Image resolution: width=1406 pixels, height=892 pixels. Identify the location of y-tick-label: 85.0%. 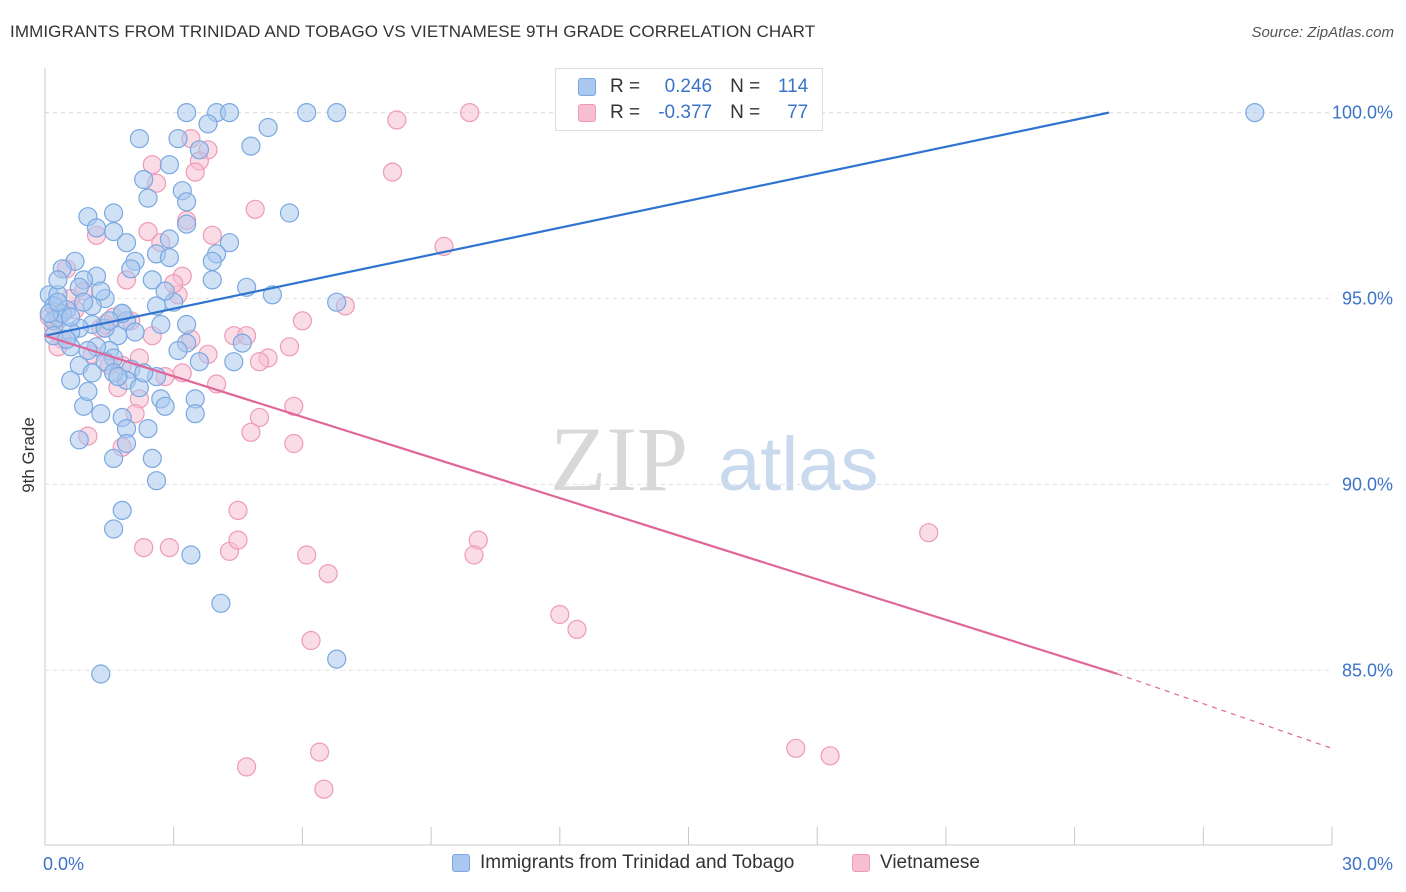
(1367, 670).